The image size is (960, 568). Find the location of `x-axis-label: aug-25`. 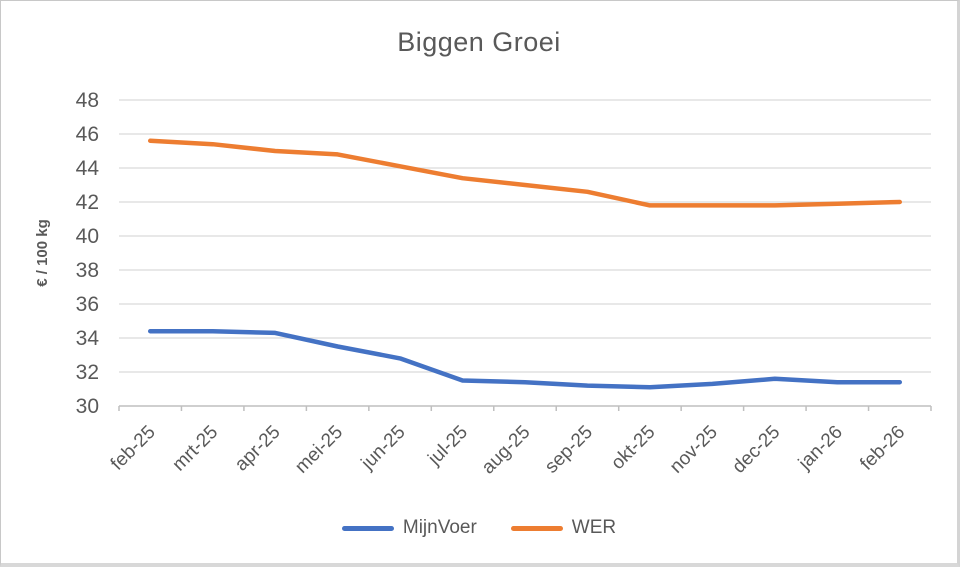

x-axis-label: aug-25 is located at coordinates (506, 450).